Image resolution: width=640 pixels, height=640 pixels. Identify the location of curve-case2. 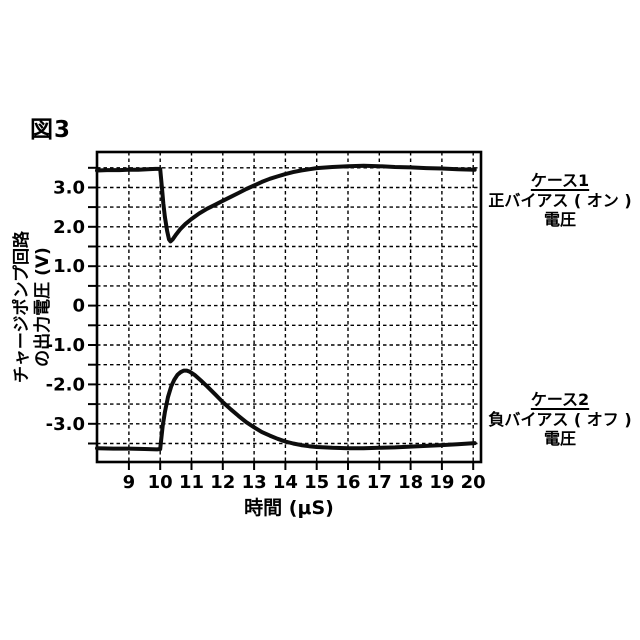
(286, 410).